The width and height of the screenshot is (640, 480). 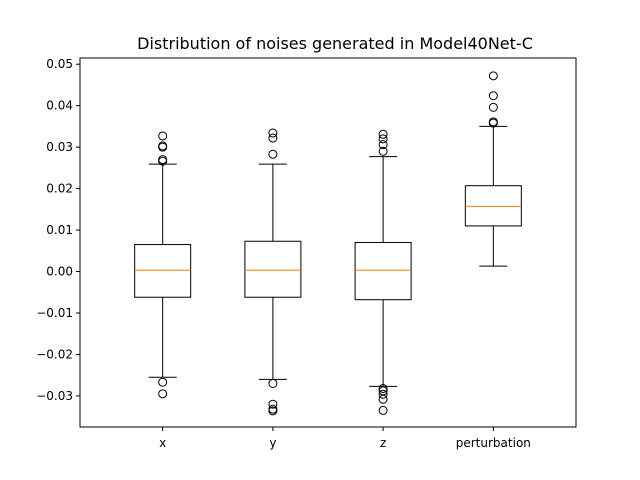 What do you see at coordinates (163, 271) in the screenshot?
I see `box-x` at bounding box center [163, 271].